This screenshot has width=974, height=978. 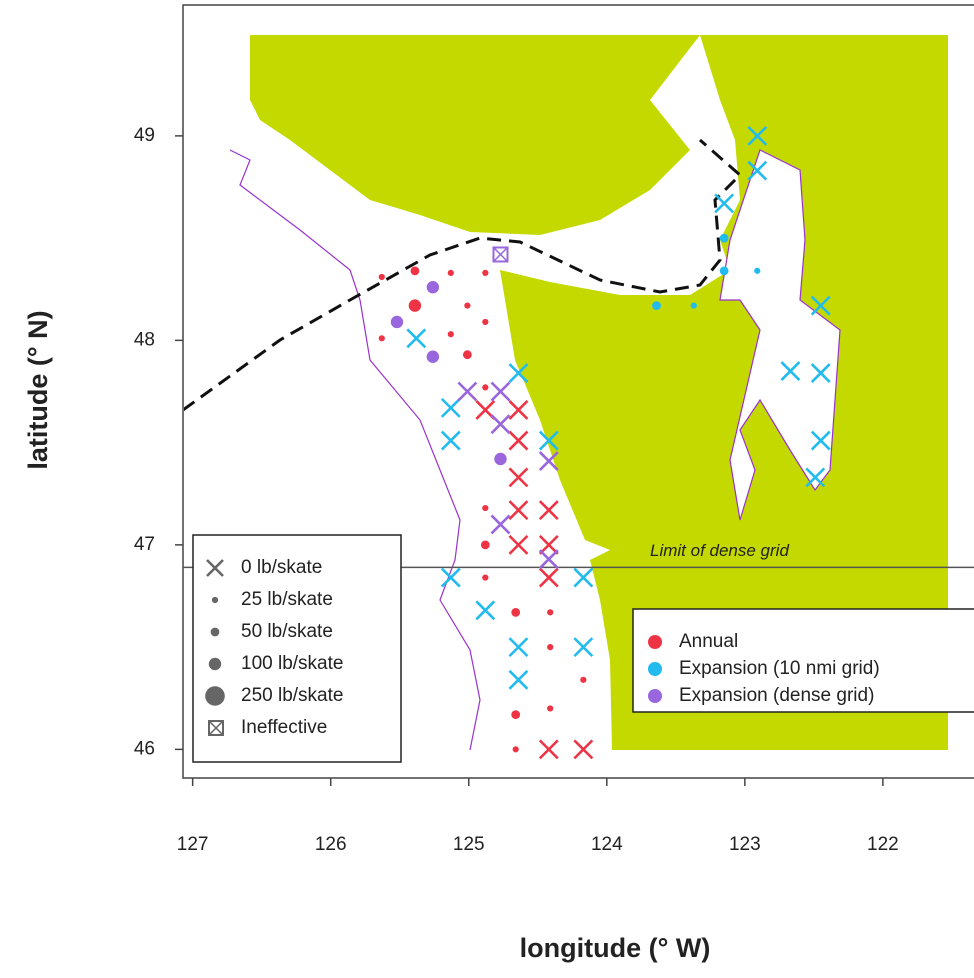 I want to click on legend-label: Ineffective, so click(x=284, y=727).